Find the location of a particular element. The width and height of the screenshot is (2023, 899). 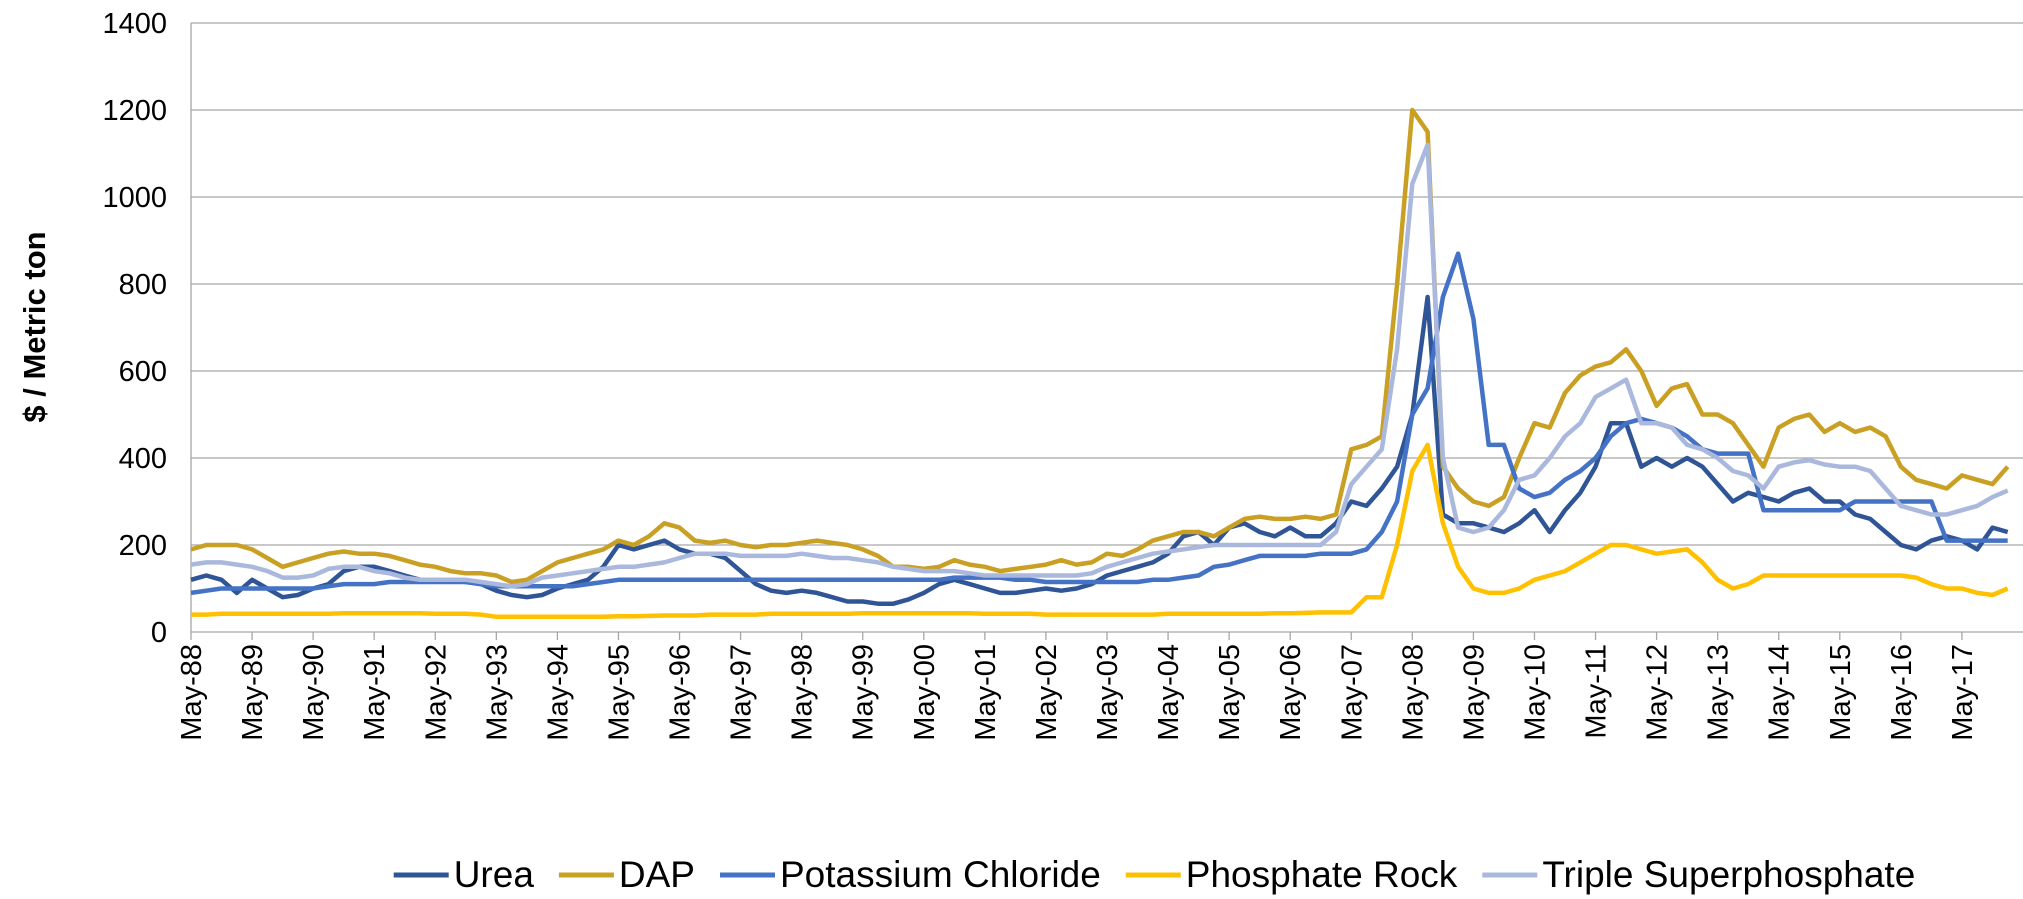

legend-label: Triple Superphosphate is located at coordinates (1728, 874).